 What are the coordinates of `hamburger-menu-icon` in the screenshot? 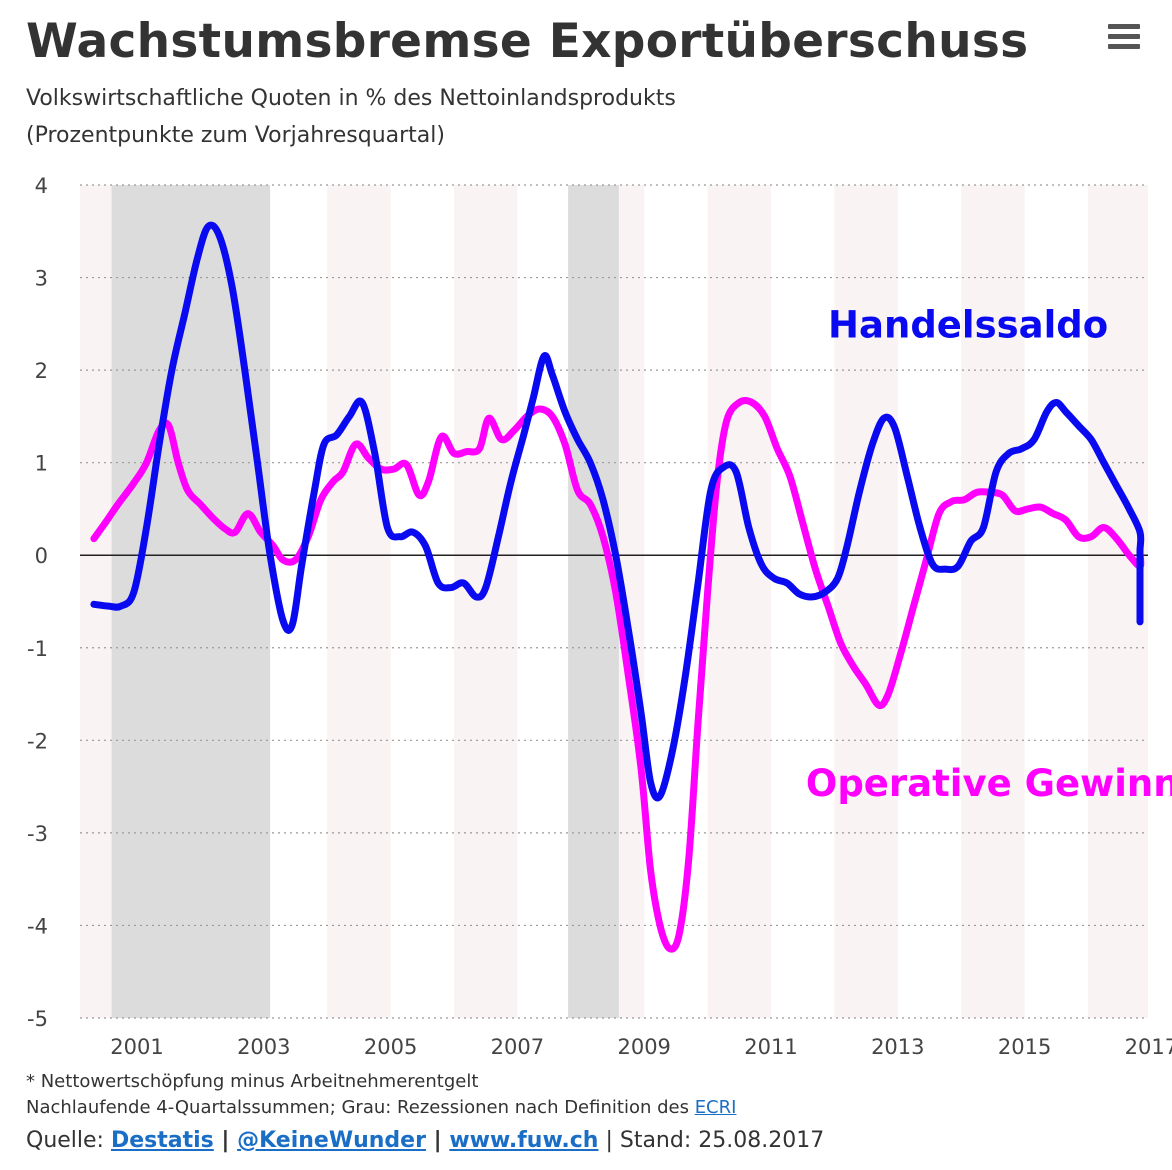 It's located at (1124, 42).